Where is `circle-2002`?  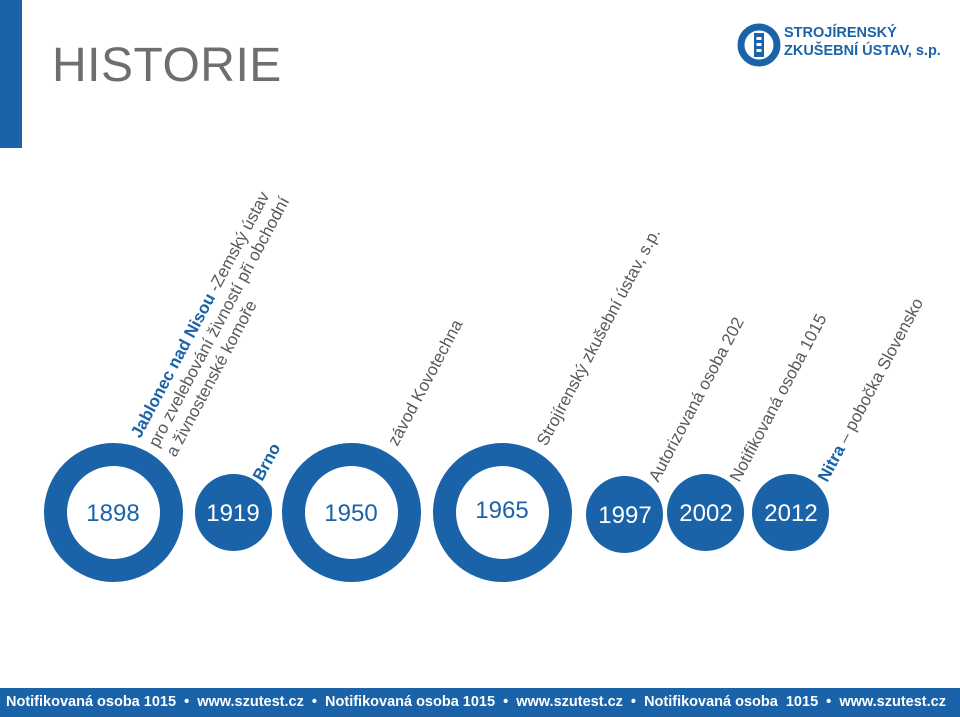 circle-2002 is located at coordinates (705, 512).